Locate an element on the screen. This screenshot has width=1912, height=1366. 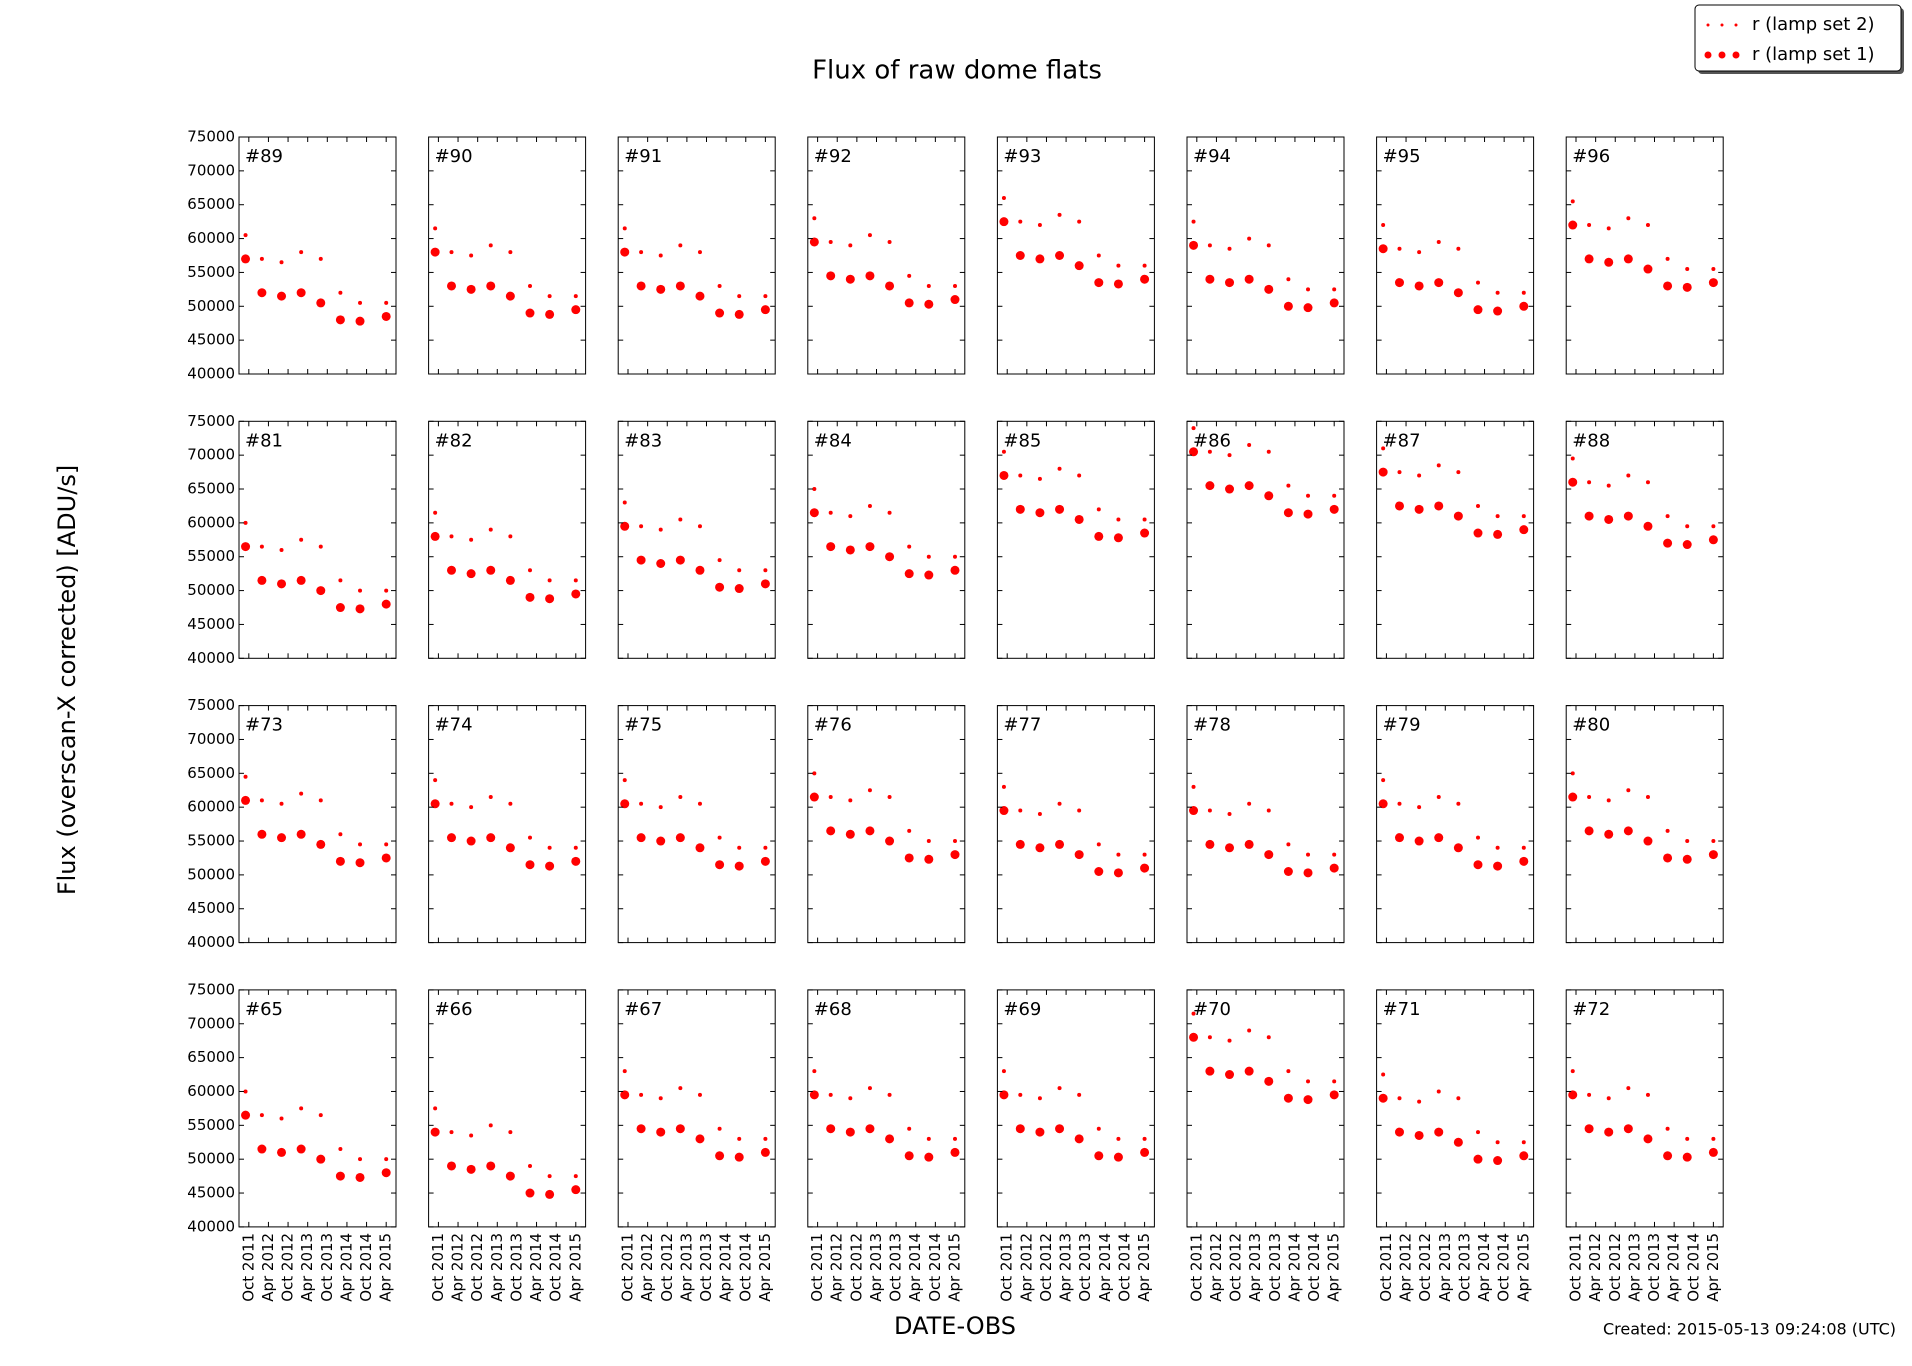
y-tick-label: 55000 is located at coordinates (211, 1125).